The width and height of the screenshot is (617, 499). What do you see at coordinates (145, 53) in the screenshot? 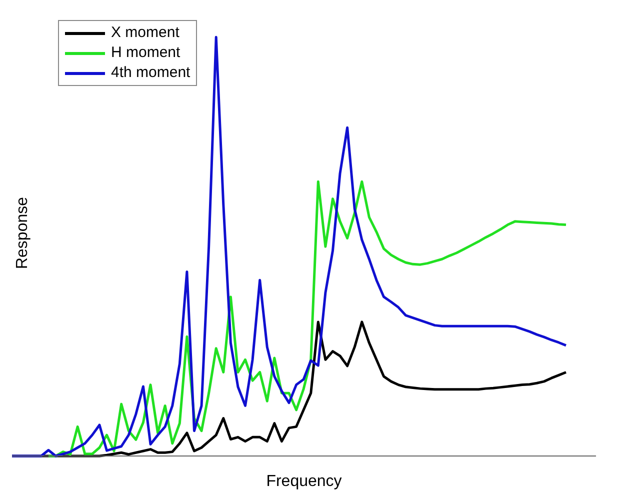
I see `legend-label: H moment` at bounding box center [145, 53].